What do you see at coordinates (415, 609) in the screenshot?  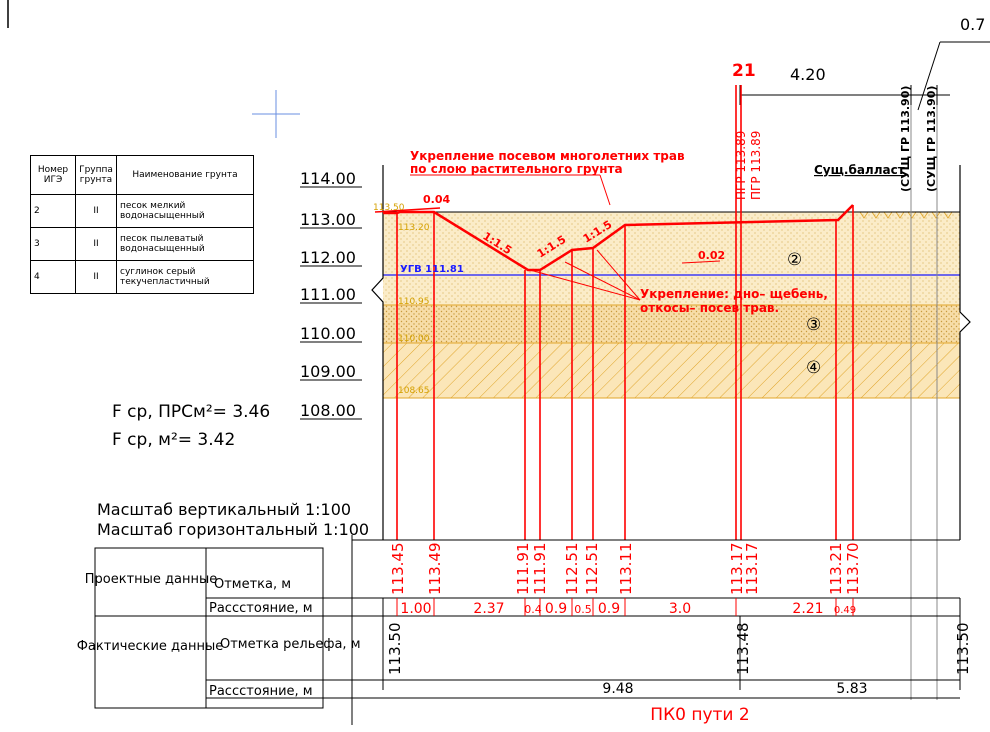 I see `design-dist-0: 1.00` at bounding box center [415, 609].